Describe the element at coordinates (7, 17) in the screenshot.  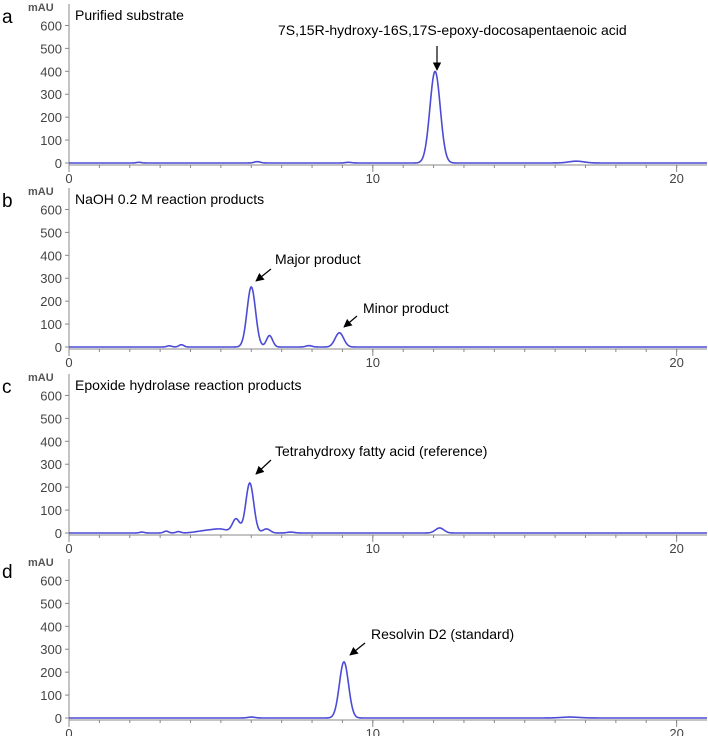
I see `panel-letter: a` at that location.